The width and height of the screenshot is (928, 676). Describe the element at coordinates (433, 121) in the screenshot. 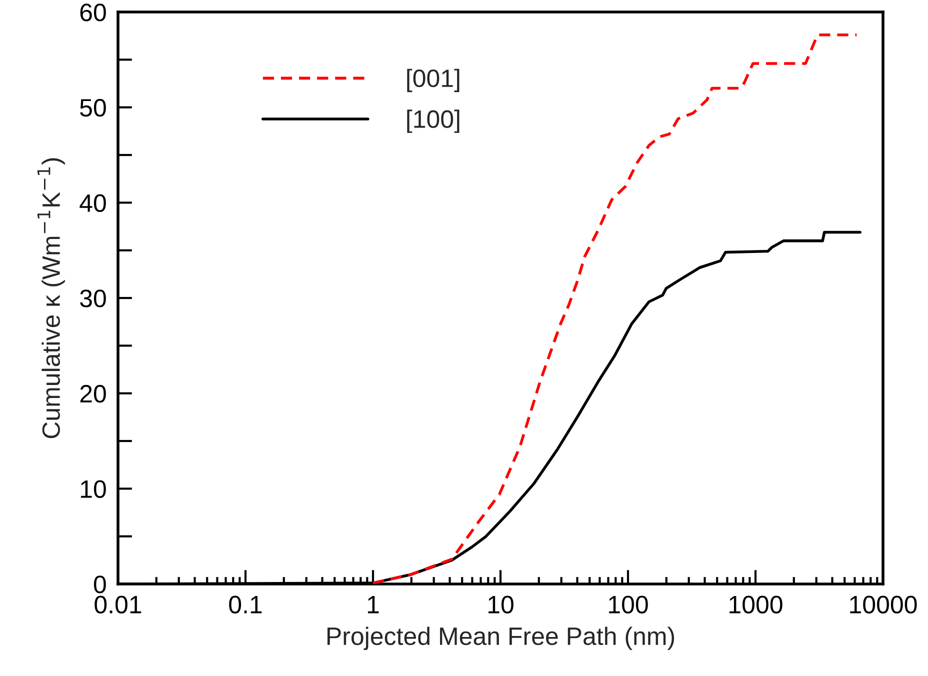

I see `legend-label: [100]` at that location.